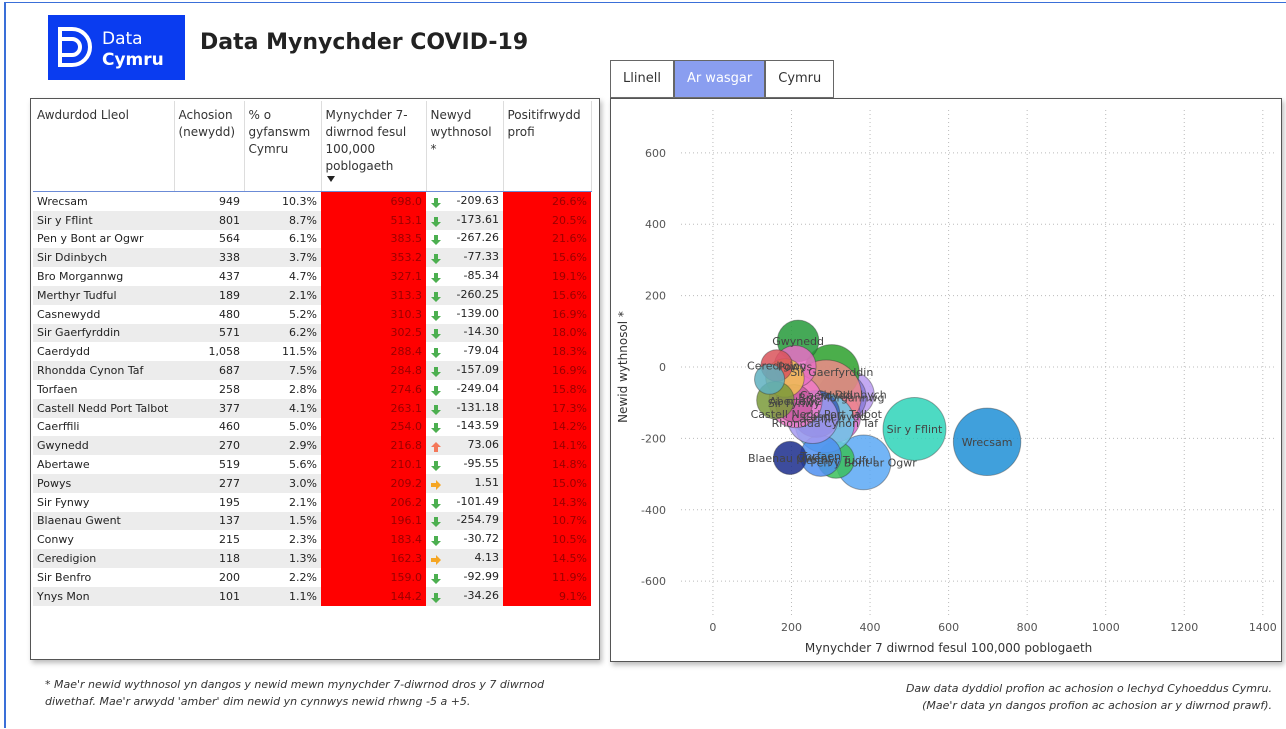 This screenshot has width=1286, height=729. Describe the element at coordinates (547, 540) in the screenshot. I see `table-cell: 10.5%` at that location.